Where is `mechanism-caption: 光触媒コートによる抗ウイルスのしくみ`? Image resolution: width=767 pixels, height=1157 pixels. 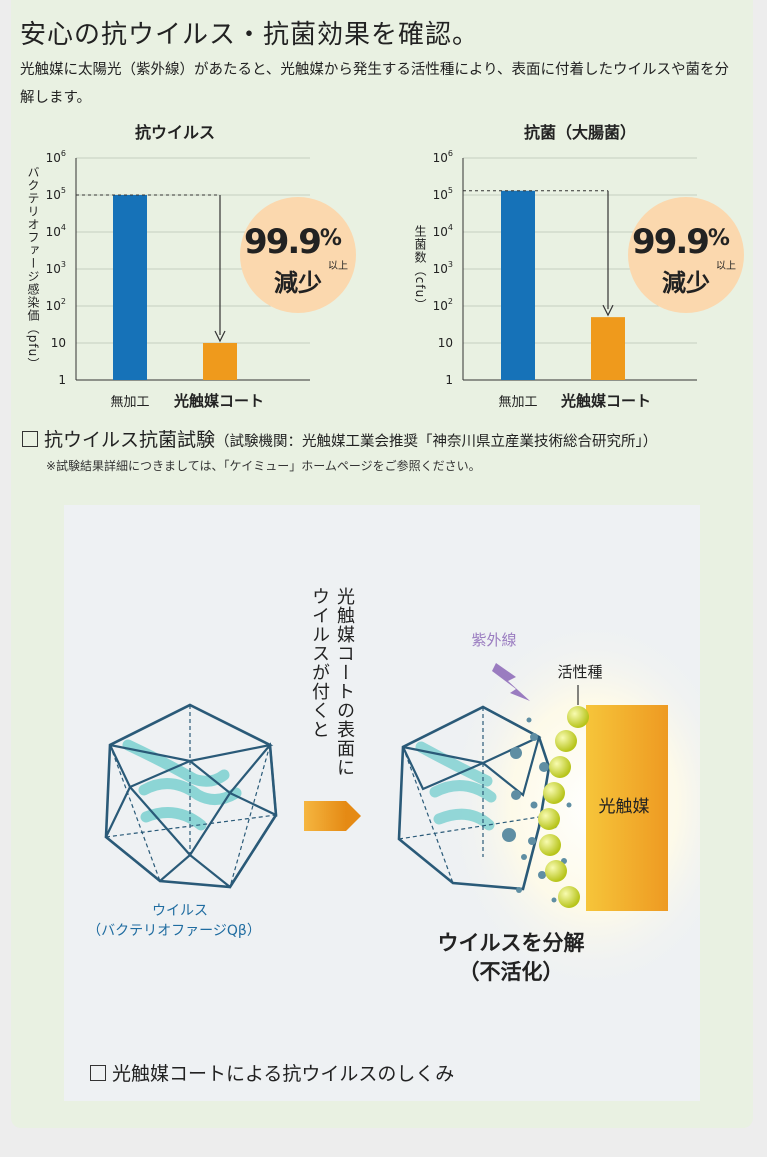
mechanism-caption: 光触媒コートによる抗ウイルスのしくみ is located at coordinates (272, 1072).